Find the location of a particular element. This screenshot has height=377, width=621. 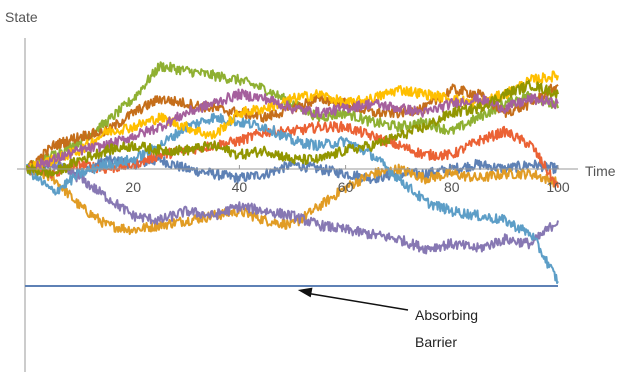

y-axis-label: State is located at coordinates (21, 17).